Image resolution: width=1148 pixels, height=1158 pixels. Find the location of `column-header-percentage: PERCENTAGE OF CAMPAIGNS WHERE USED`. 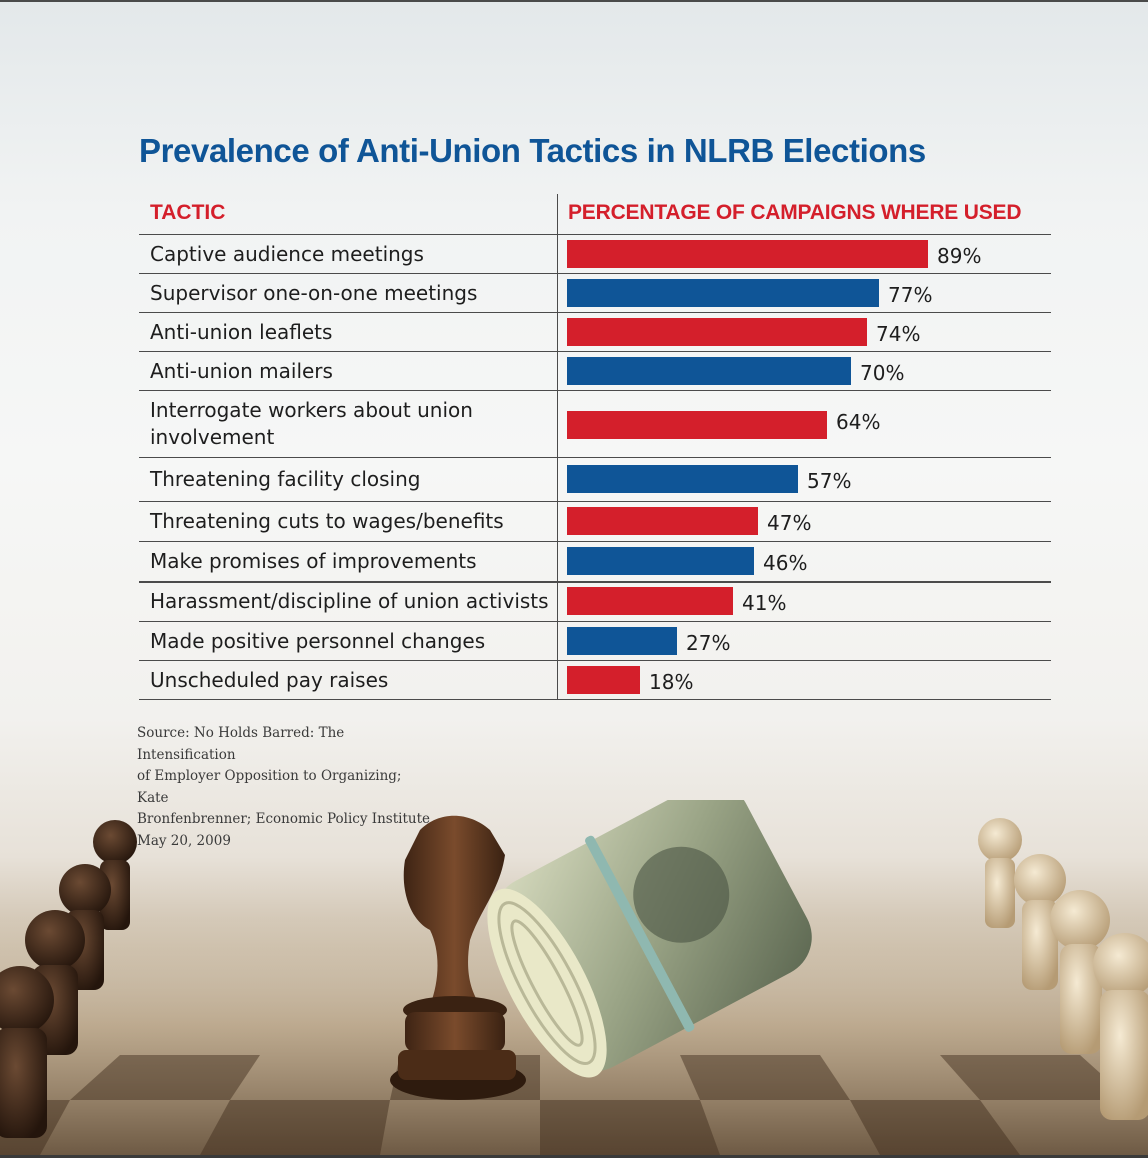

column-header-percentage: PERCENTAGE OF CAMPAIGNS WHERE USED is located at coordinates (795, 212).